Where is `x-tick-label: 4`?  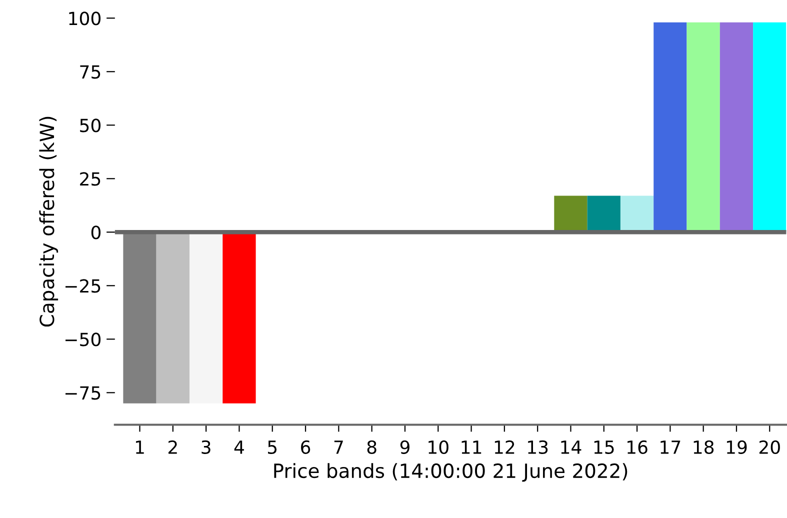
x-tick-label: 4 is located at coordinates (239, 447).